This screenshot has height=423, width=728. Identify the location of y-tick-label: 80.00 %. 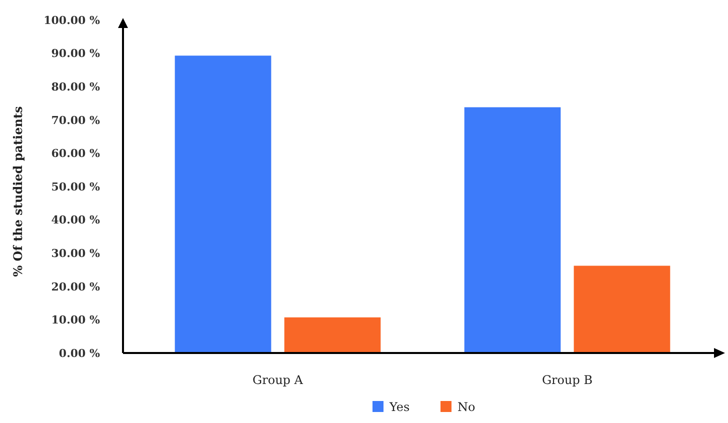
(76, 87).